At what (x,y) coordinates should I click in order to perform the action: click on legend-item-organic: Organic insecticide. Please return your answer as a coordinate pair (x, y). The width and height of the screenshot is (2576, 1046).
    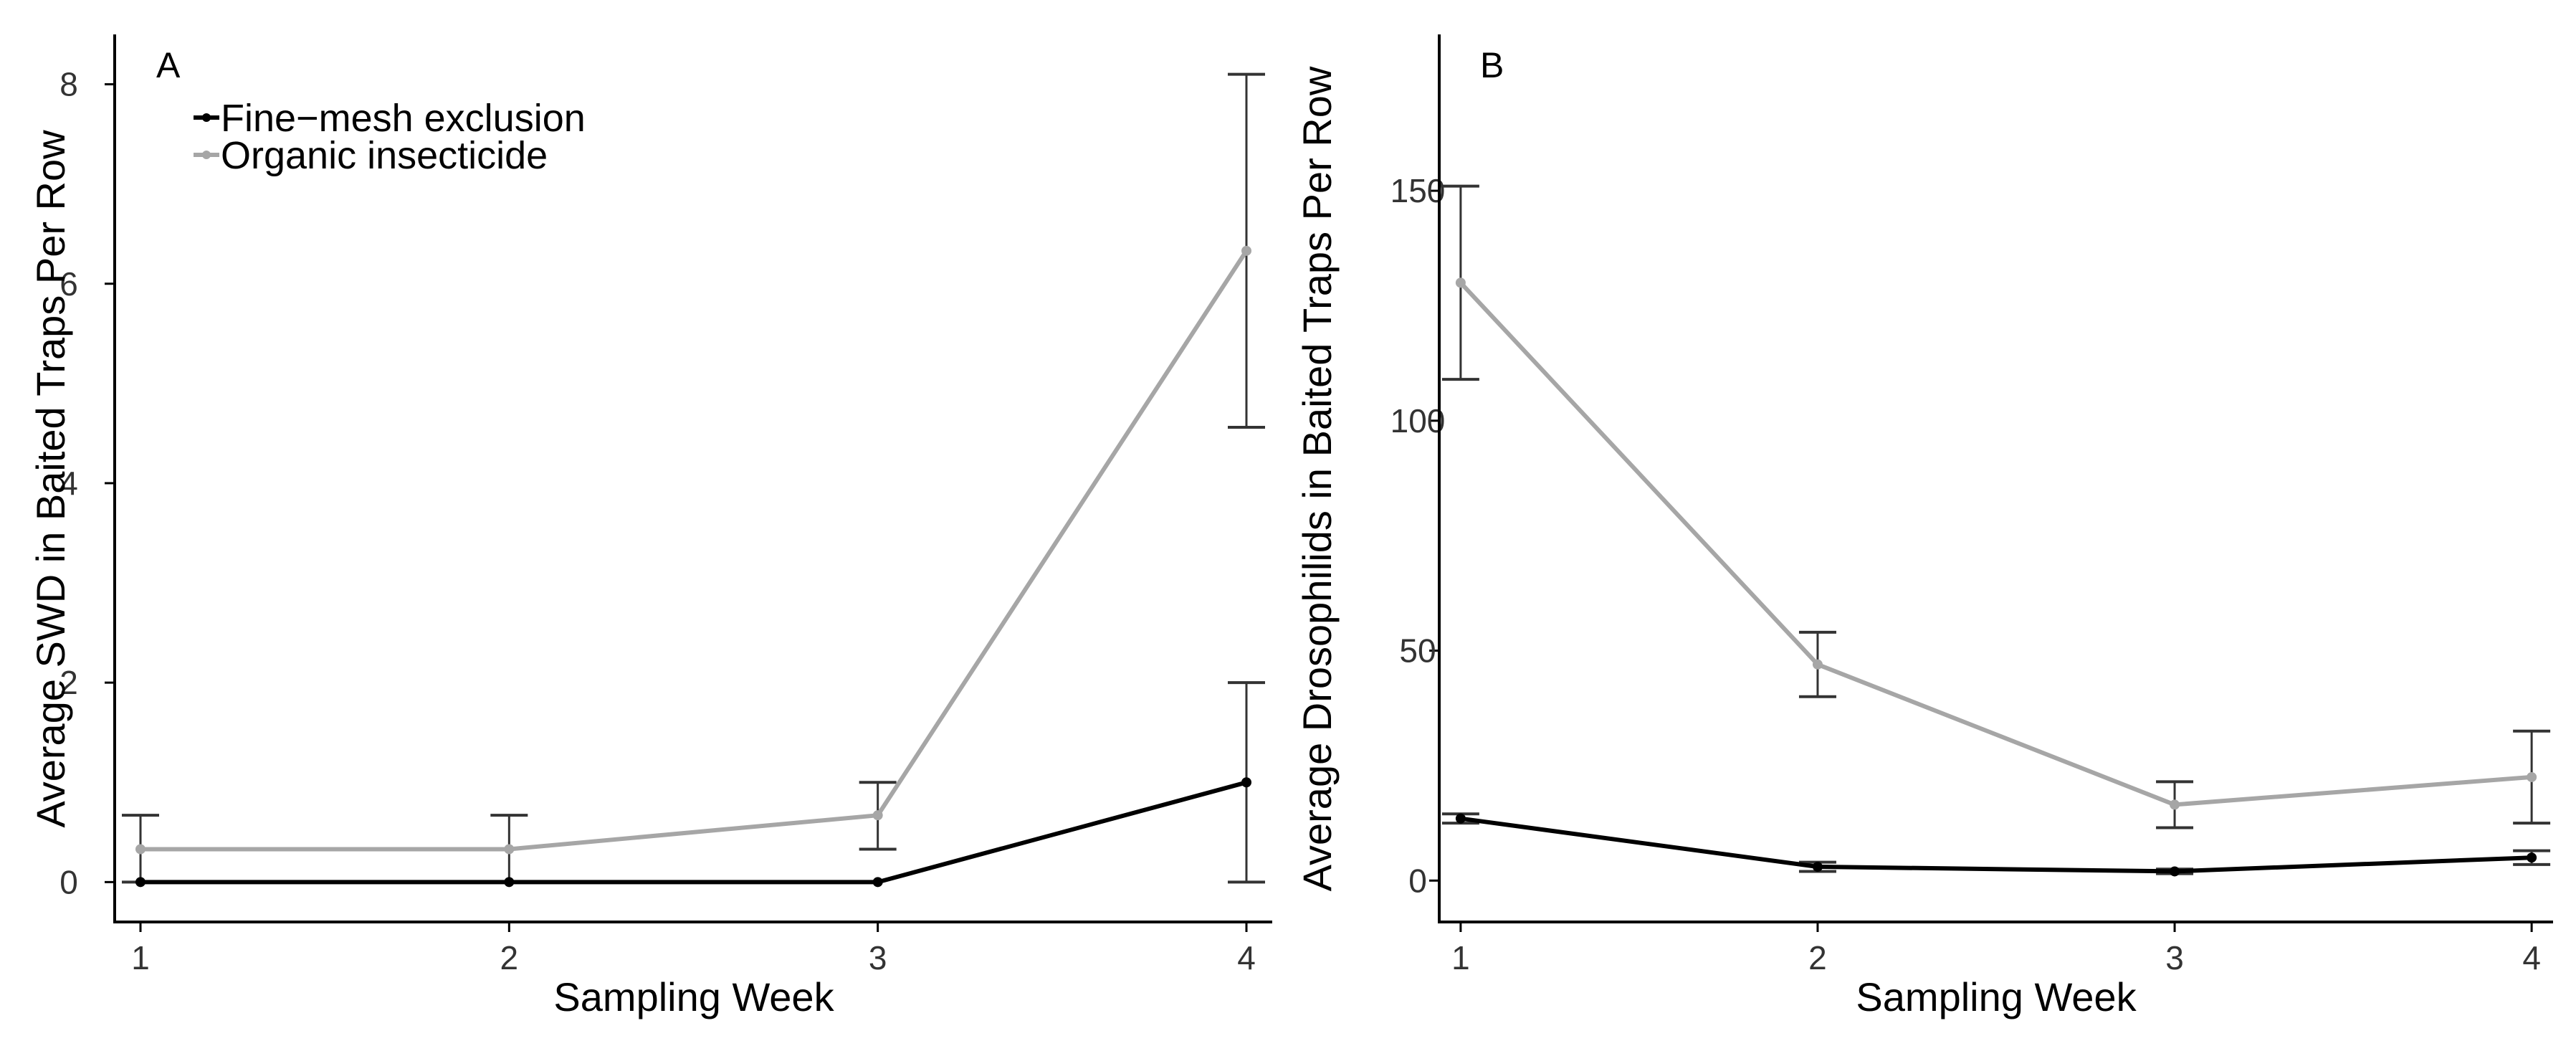
    Looking at the image, I should click on (371, 155).